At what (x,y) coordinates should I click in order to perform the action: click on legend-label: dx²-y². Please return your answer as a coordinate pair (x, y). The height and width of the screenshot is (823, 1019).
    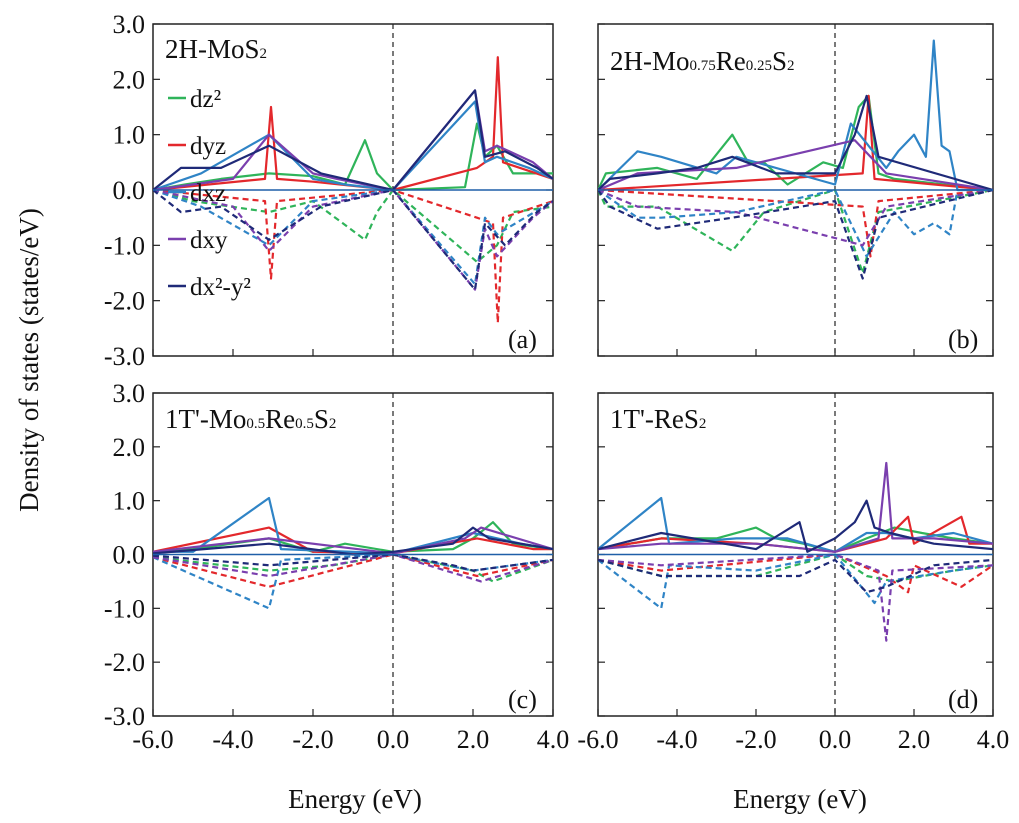
    Looking at the image, I should click on (220, 287).